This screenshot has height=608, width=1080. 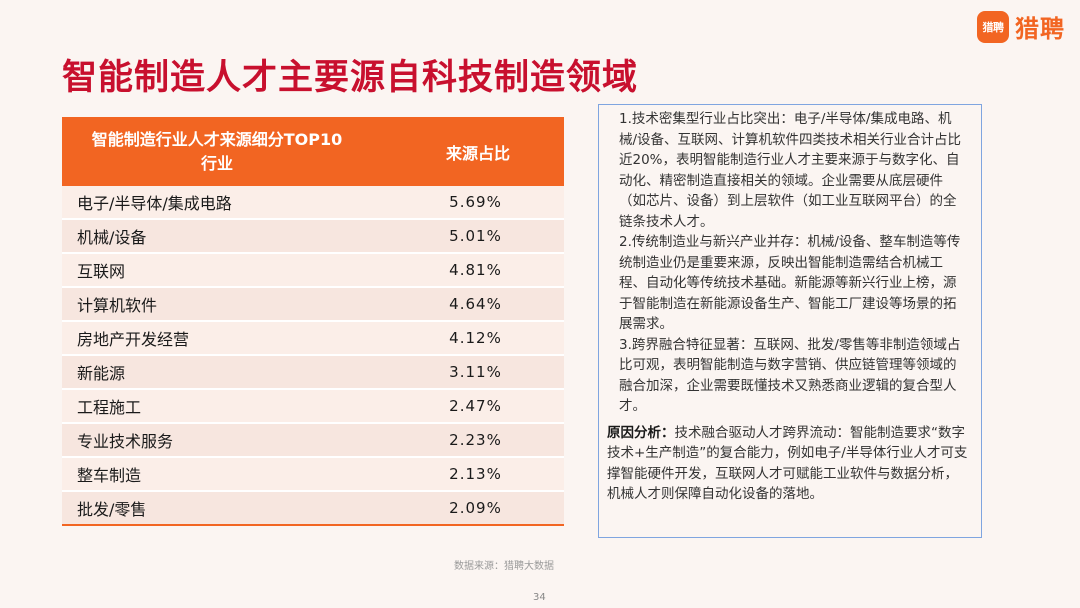 What do you see at coordinates (313, 441) in the screenshot?
I see `table-row: 专业技术服务 2.23%` at bounding box center [313, 441].